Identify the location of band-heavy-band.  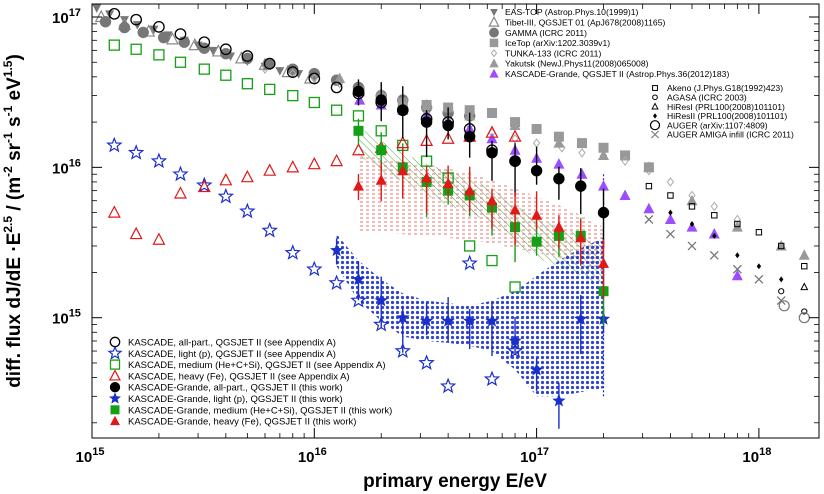
(481, 214).